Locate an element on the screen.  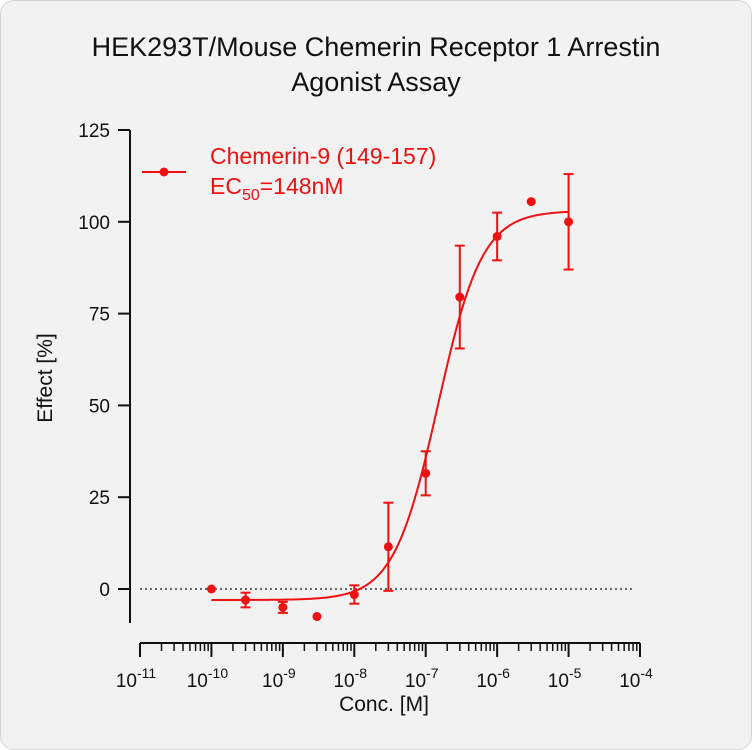
x-tick-label: 10⁻⁹ is located at coordinates (279, 678).